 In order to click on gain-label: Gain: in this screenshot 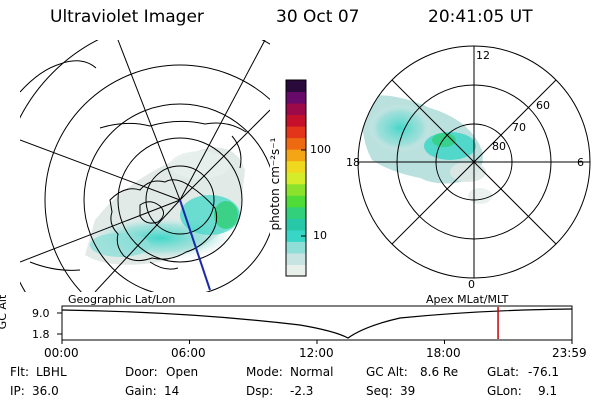, I will do `click(141, 391)`.